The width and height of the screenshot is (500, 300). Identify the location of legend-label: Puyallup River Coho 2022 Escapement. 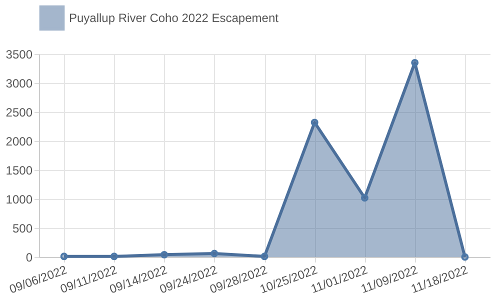
(174, 18).